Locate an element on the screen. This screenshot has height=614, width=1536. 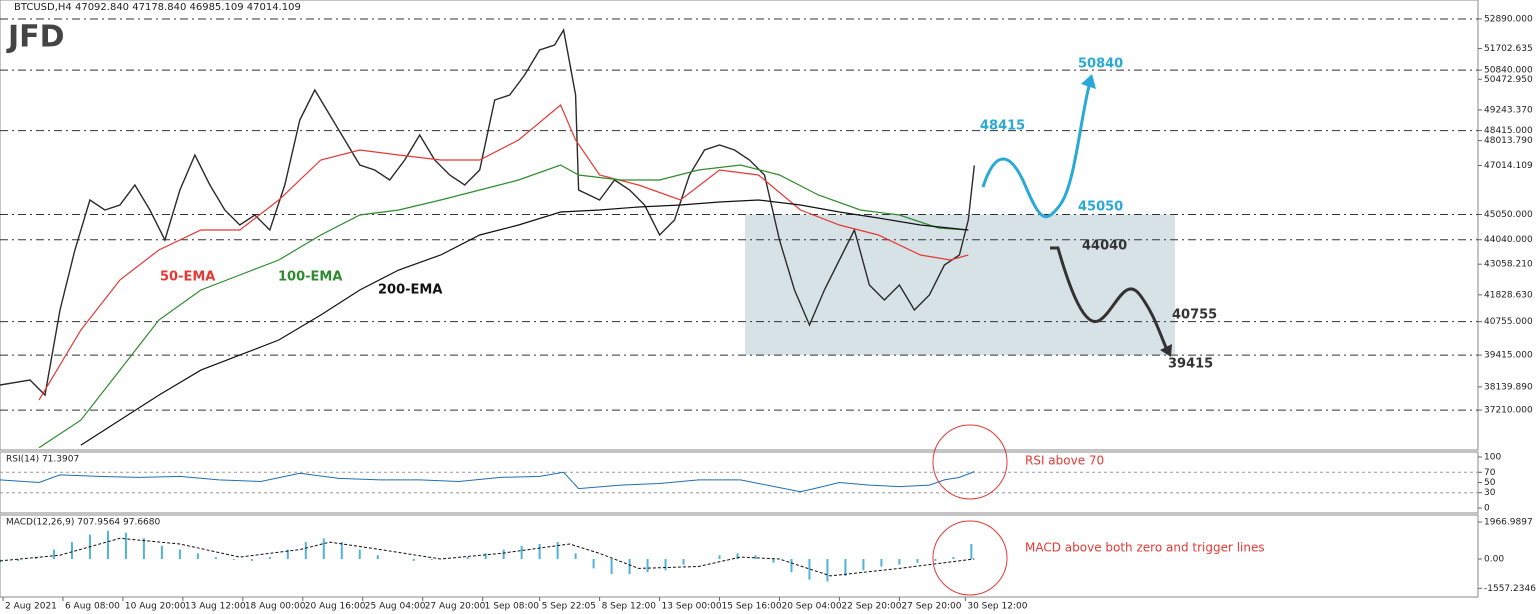
x-tick-label: 22 Sep 20:00 is located at coordinates (871, 607).